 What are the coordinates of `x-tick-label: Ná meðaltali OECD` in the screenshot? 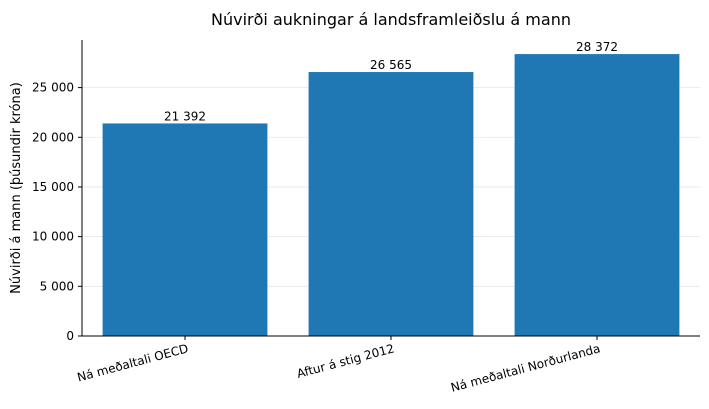 It's located at (133, 362).